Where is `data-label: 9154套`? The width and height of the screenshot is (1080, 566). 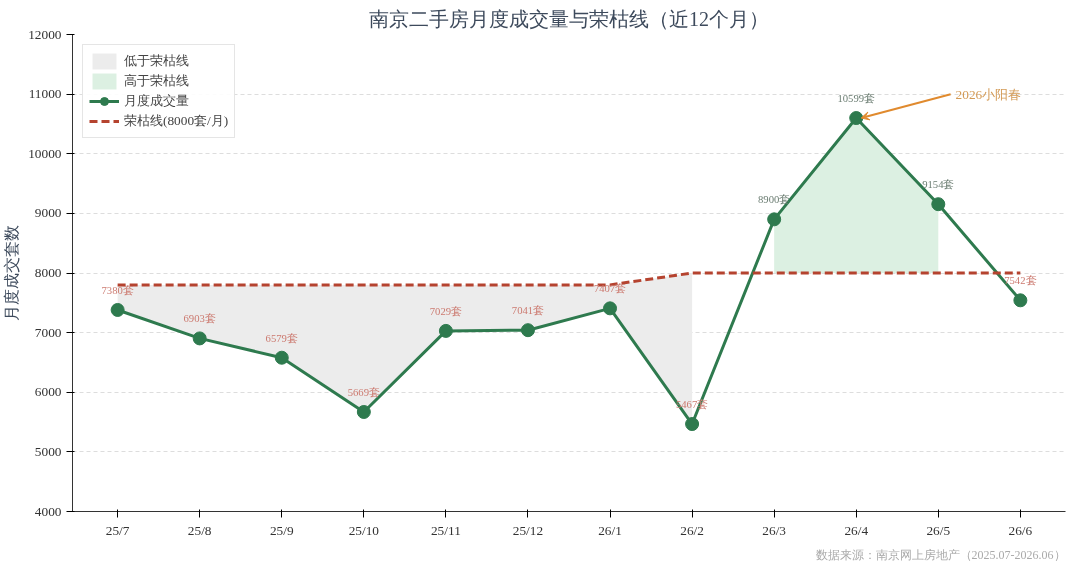 data-label: 9154套 is located at coordinates (938, 185).